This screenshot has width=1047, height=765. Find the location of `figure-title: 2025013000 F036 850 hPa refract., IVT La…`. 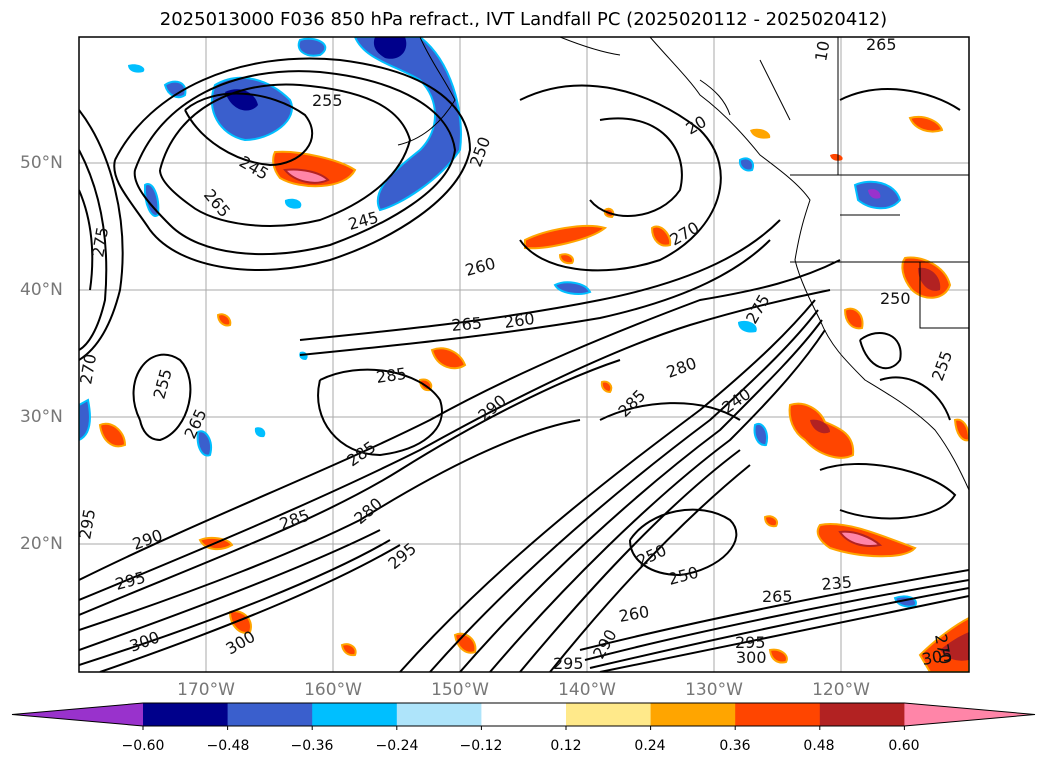

figure-title: 2025013000 F036 850 hPa refract., IVT La… is located at coordinates (523, 19).